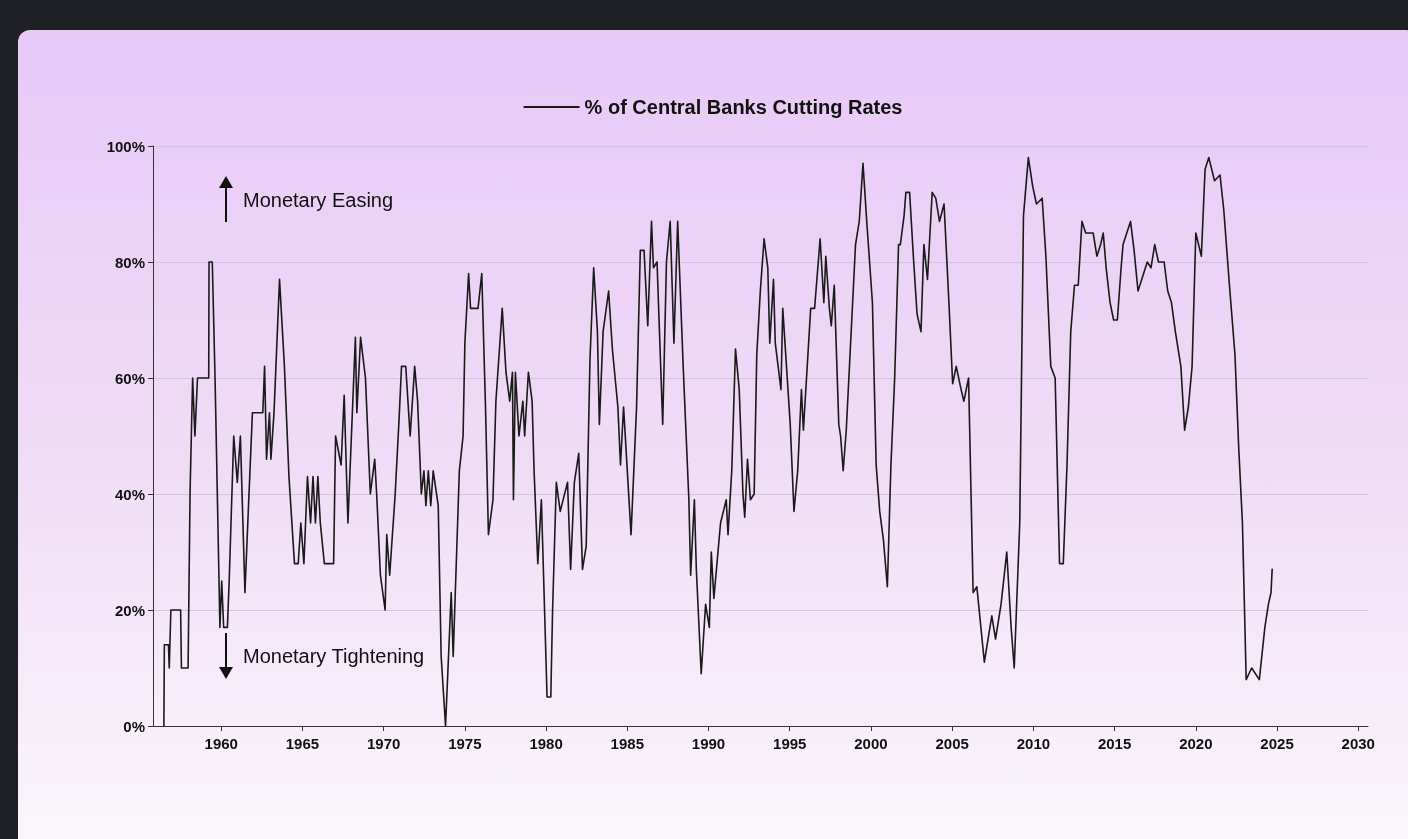 The image size is (1408, 839). I want to click on x-tick-label: 1975, so click(465, 743).